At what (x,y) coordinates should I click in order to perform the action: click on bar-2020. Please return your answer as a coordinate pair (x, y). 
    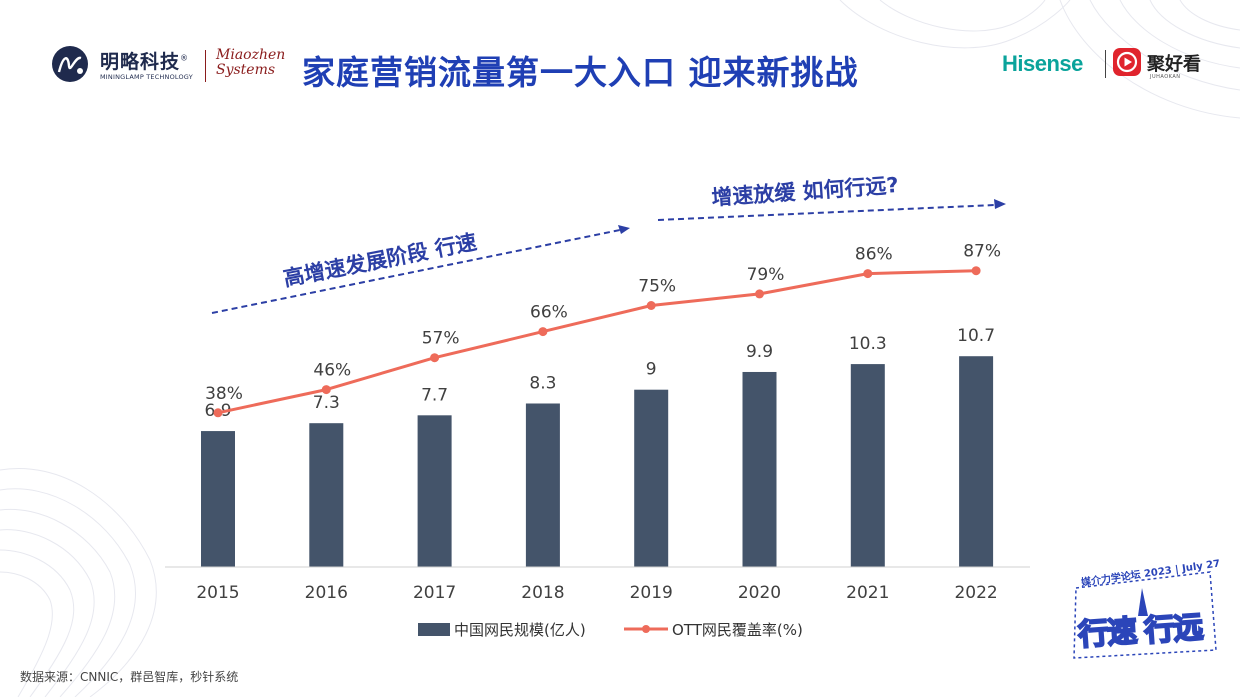
    Looking at the image, I should click on (759, 469).